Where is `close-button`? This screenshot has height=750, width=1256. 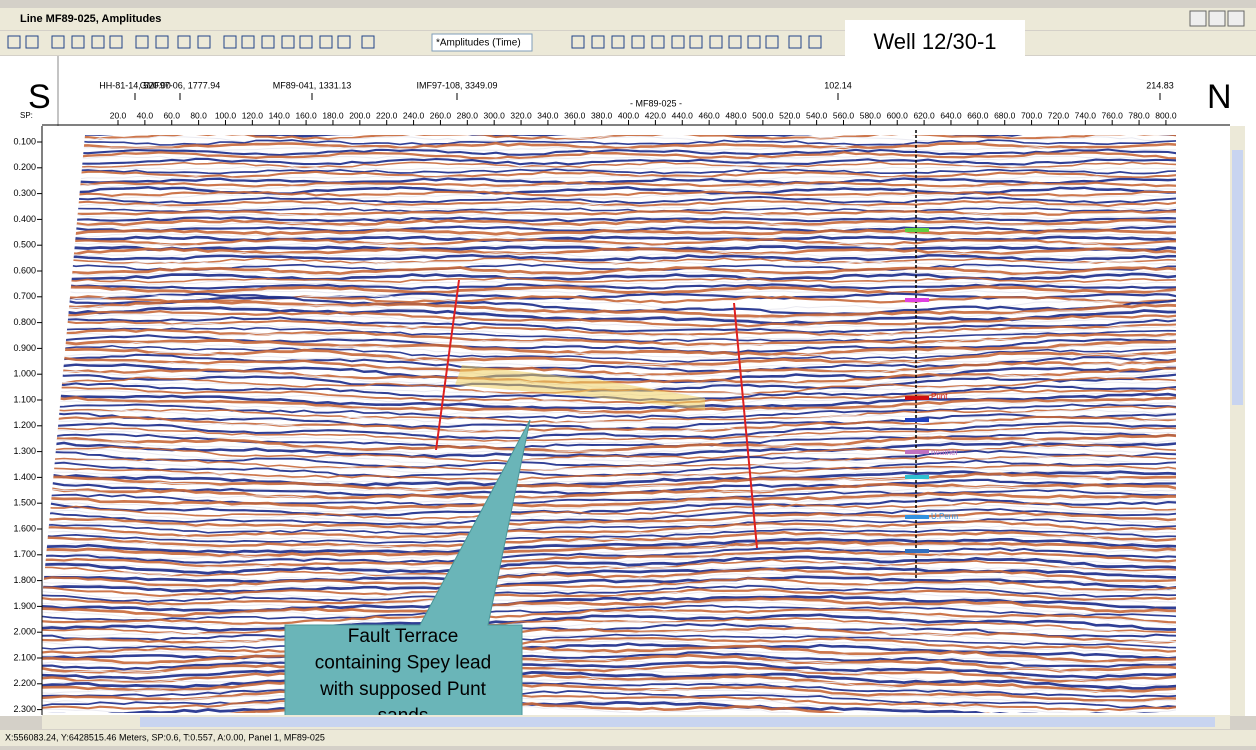
close-button is located at coordinates (1236, 18).